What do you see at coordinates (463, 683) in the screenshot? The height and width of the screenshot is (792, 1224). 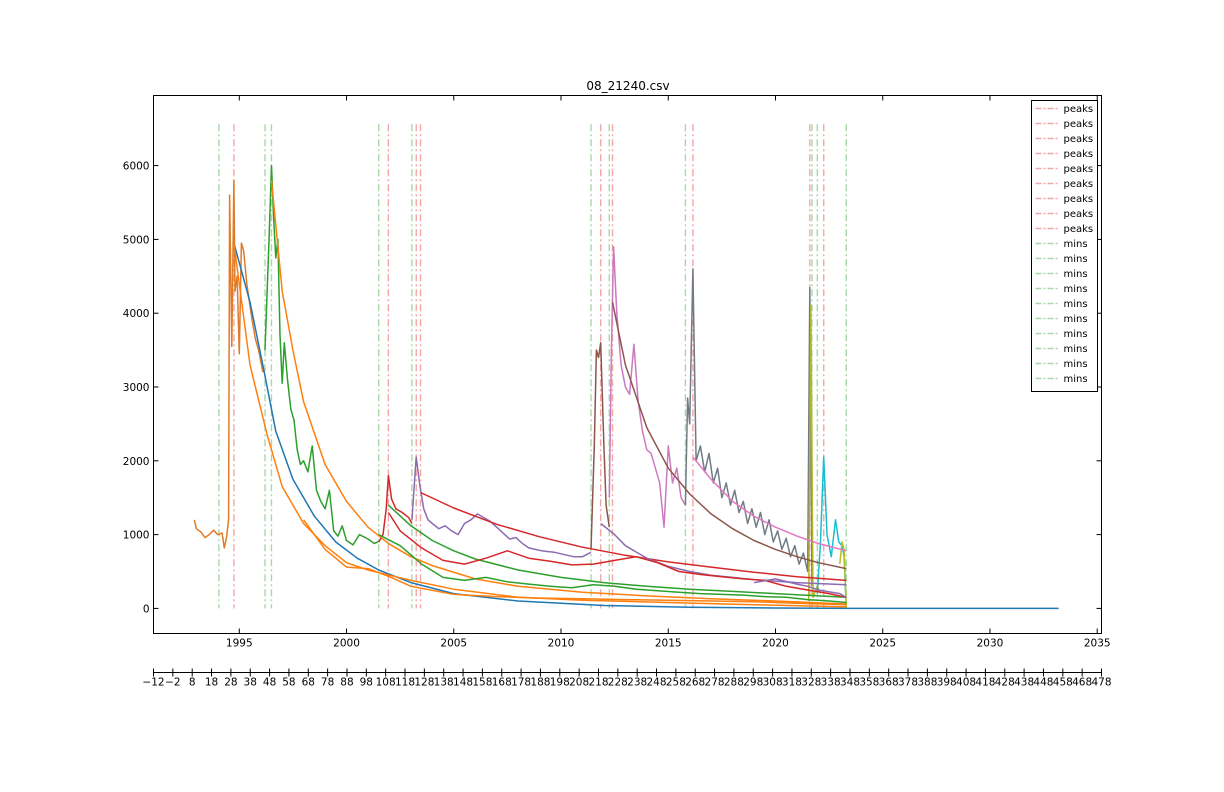 I see `index-tick-label: 148` at bounding box center [463, 683].